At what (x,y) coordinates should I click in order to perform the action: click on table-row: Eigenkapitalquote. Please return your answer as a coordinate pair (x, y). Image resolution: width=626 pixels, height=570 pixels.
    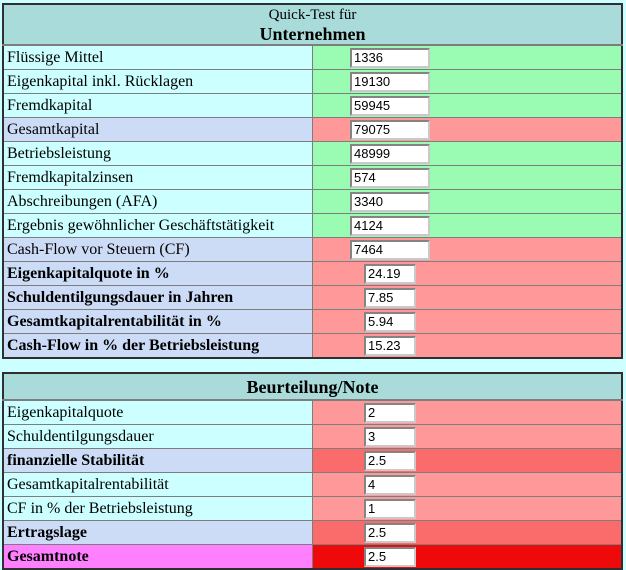
    Looking at the image, I should click on (312, 412).